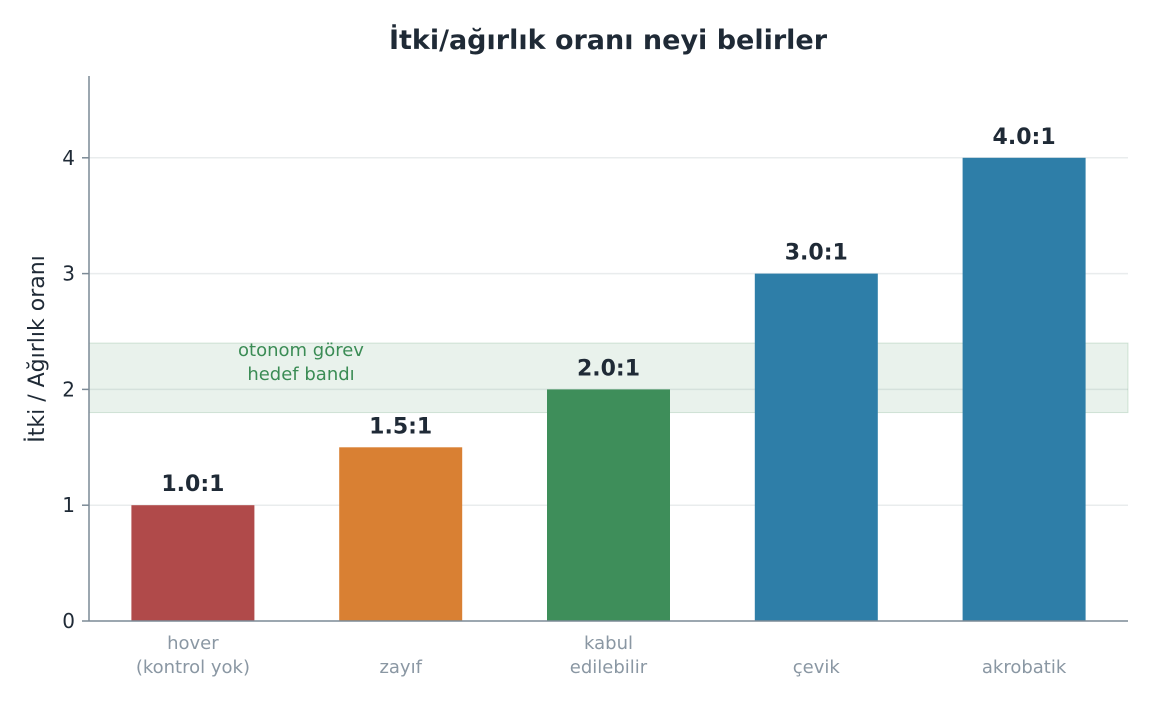 The width and height of the screenshot is (1152, 708). What do you see at coordinates (68, 505) in the screenshot?
I see `y-tick-label: 1` at bounding box center [68, 505].